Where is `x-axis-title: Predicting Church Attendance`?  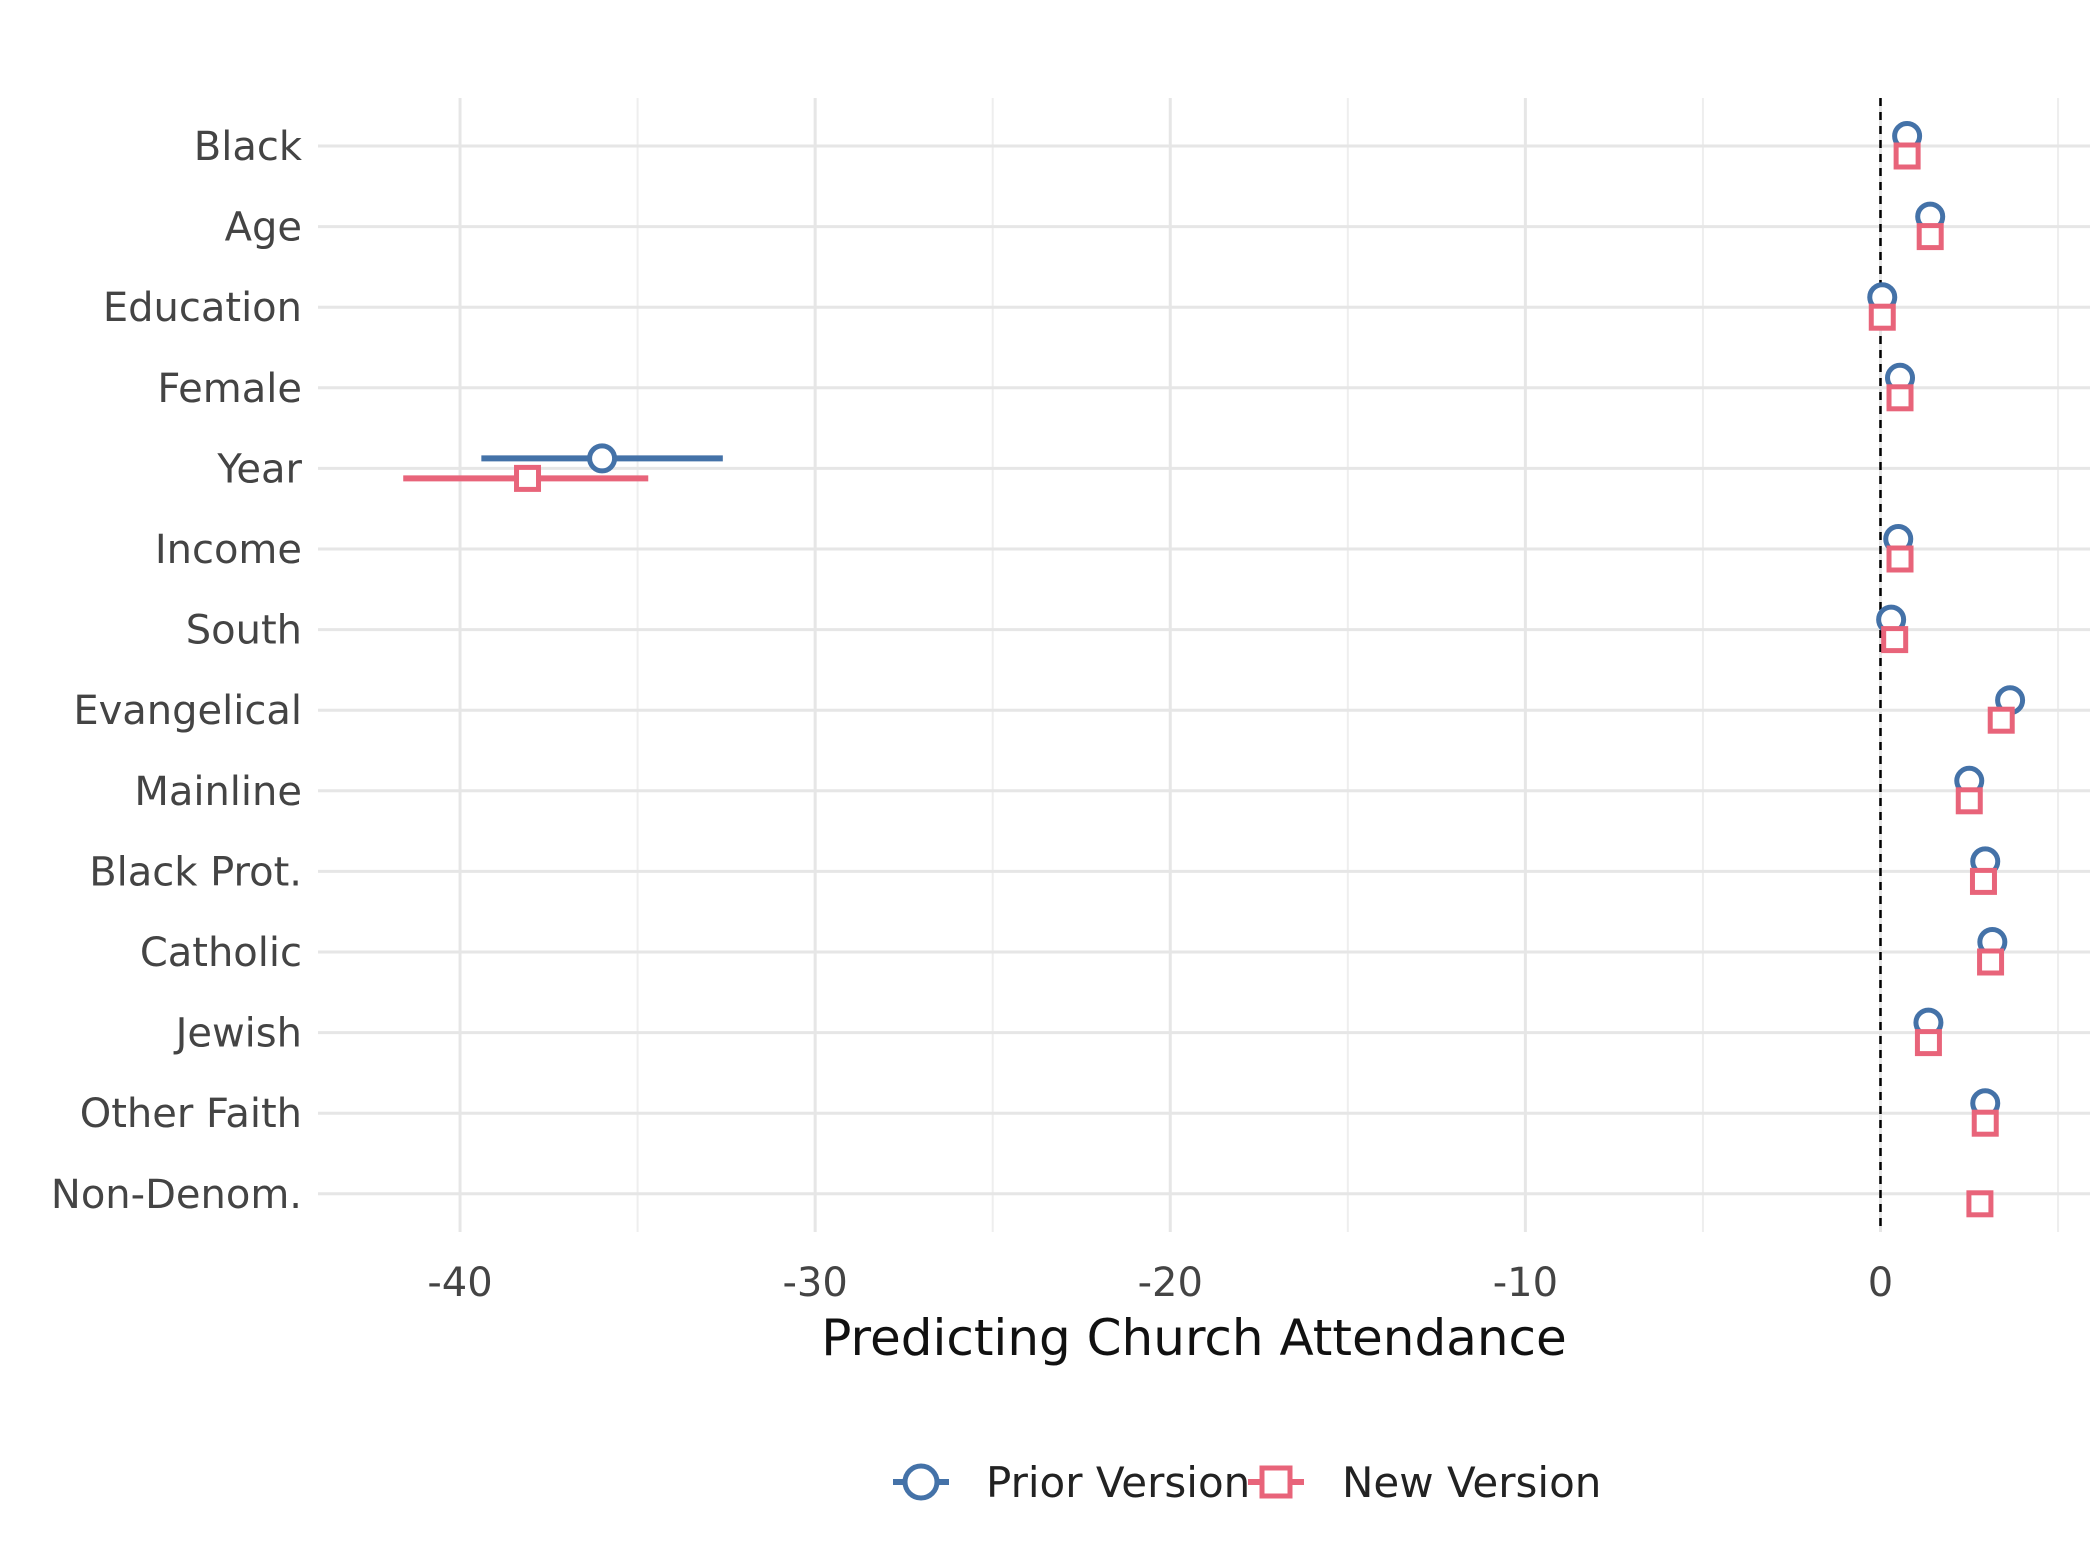
x-axis-title: Predicting Church Attendance is located at coordinates (1194, 1338).